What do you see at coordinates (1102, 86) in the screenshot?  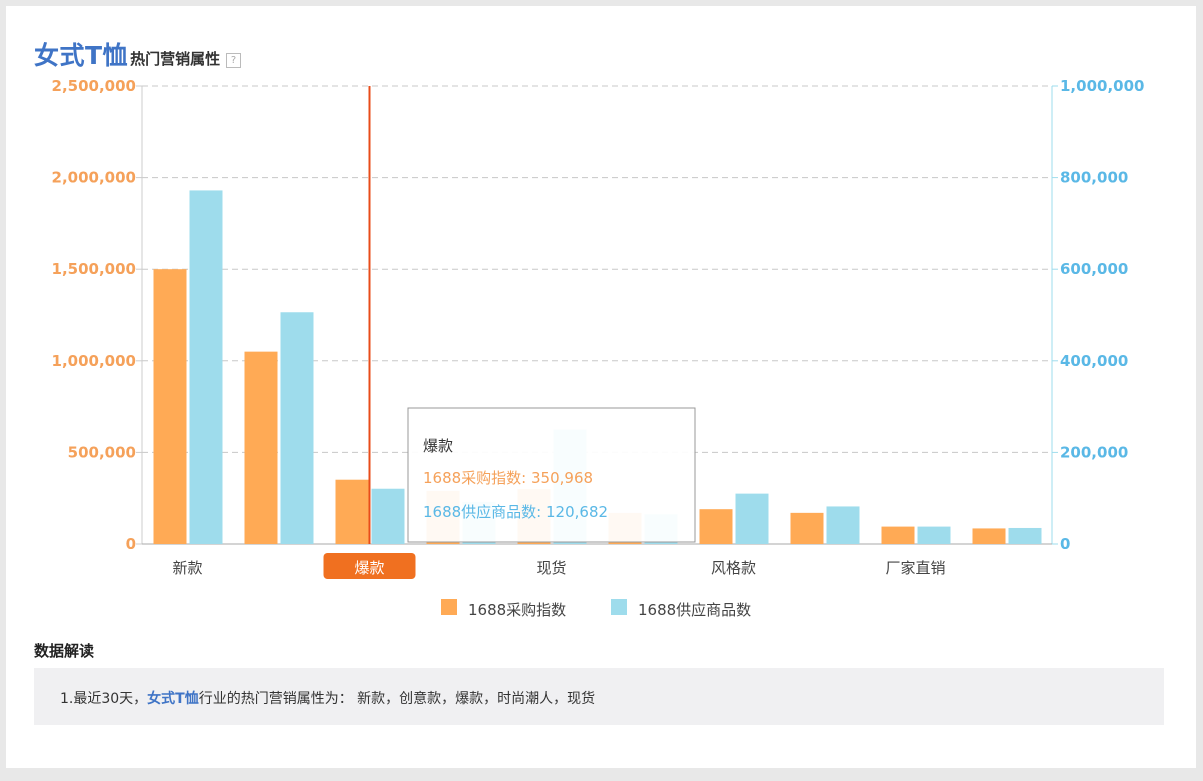 I see `right-tick-label: 1,000,000` at bounding box center [1102, 86].